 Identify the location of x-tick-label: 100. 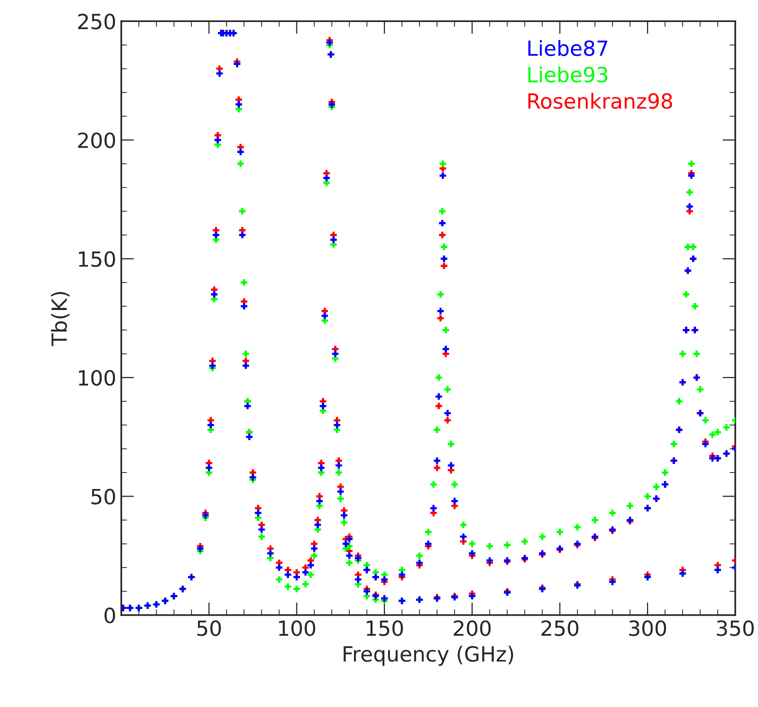
(297, 628).